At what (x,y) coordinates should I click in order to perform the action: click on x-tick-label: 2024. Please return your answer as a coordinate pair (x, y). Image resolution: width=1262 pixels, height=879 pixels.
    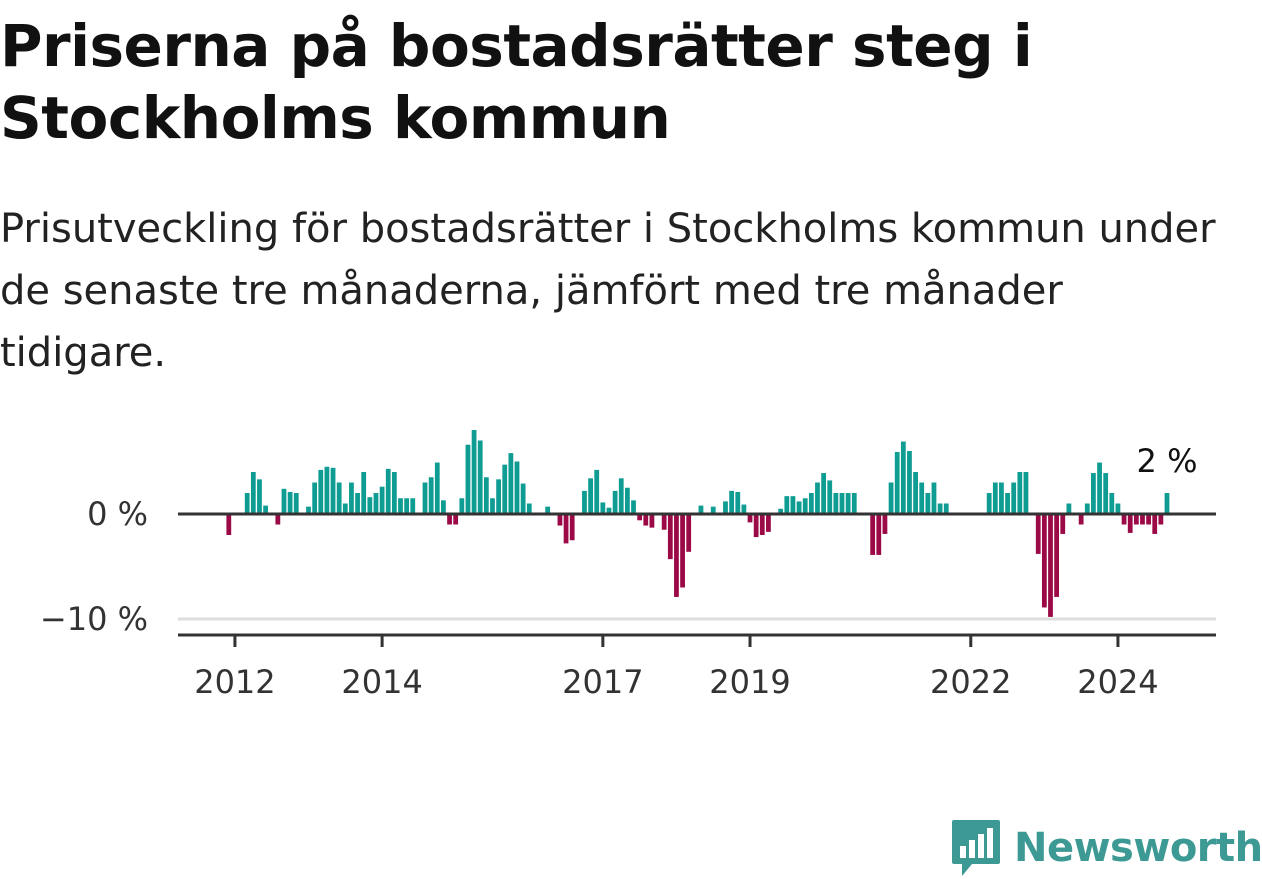
    Looking at the image, I should click on (1117, 682).